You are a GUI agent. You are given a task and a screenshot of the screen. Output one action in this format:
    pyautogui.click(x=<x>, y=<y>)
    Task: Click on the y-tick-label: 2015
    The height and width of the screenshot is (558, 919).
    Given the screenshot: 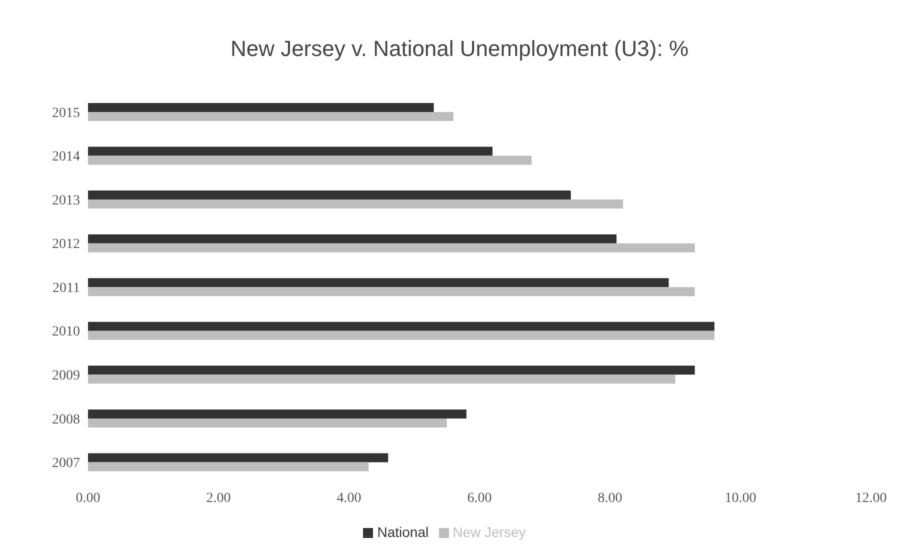 What is the action you would take?
    pyautogui.click(x=66, y=113)
    